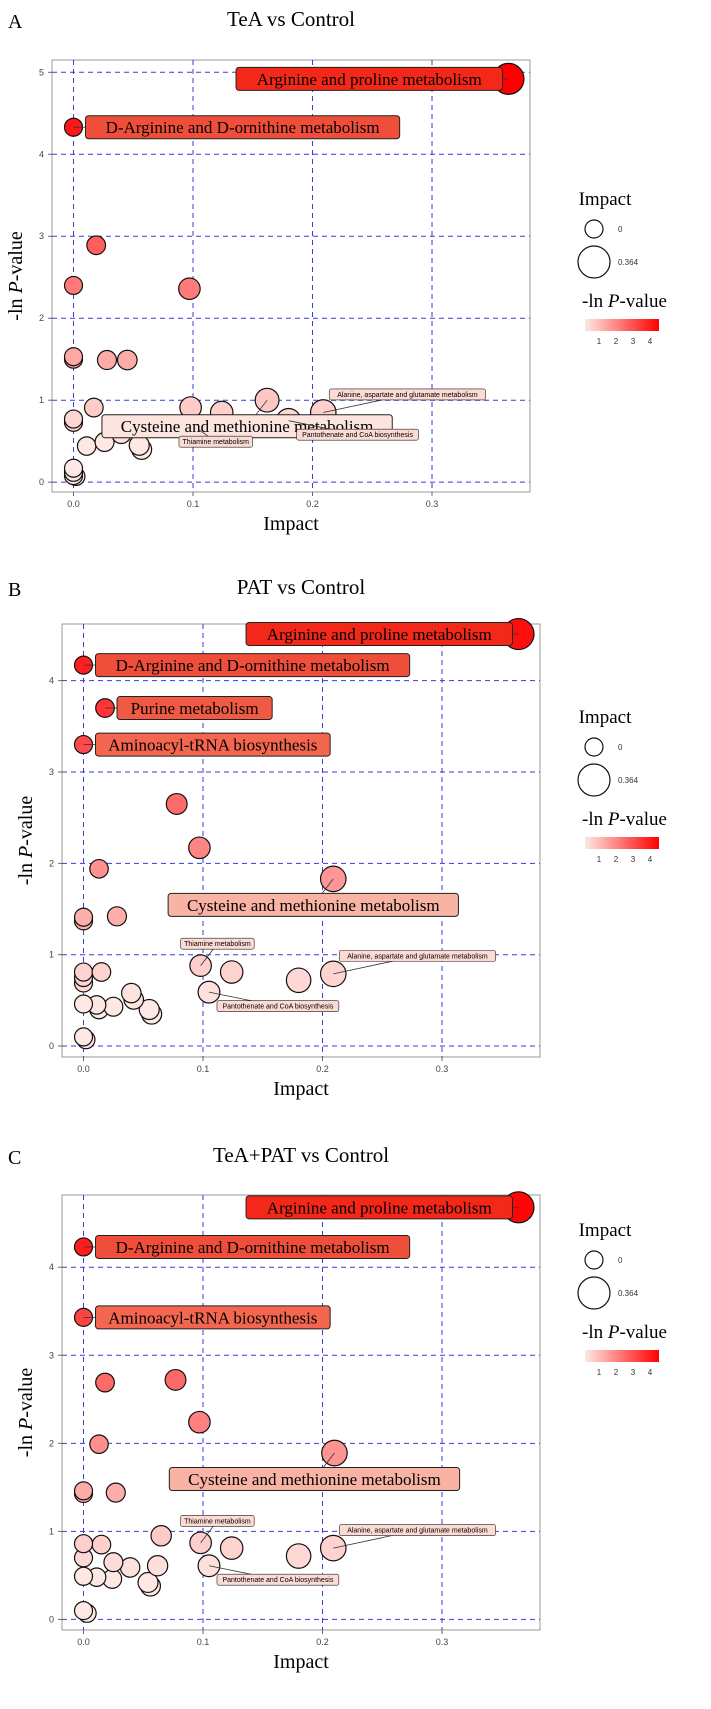 The image size is (711, 1709). What do you see at coordinates (624, 819) in the screenshot?
I see `legend-color-title: -ln P-value` at bounding box center [624, 819].